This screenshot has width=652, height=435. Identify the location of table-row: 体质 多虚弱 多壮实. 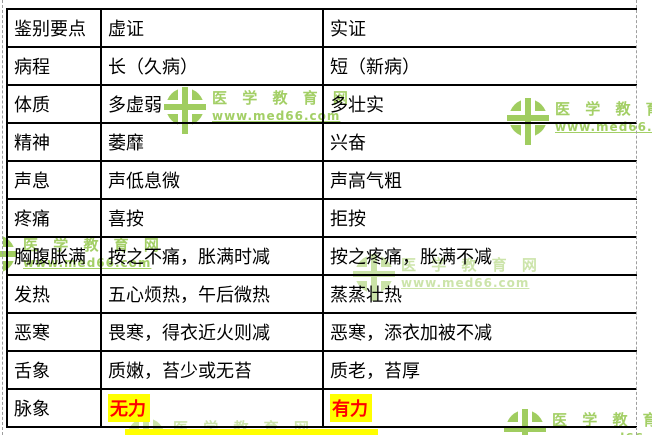
(321, 104).